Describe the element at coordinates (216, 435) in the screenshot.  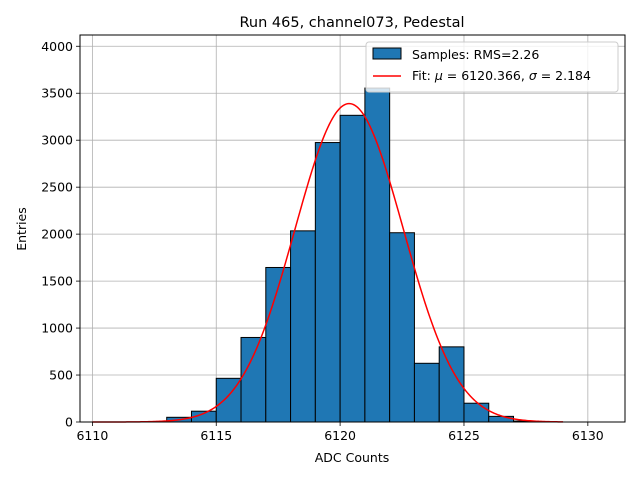
I see `x-tick-label: 6115` at that location.